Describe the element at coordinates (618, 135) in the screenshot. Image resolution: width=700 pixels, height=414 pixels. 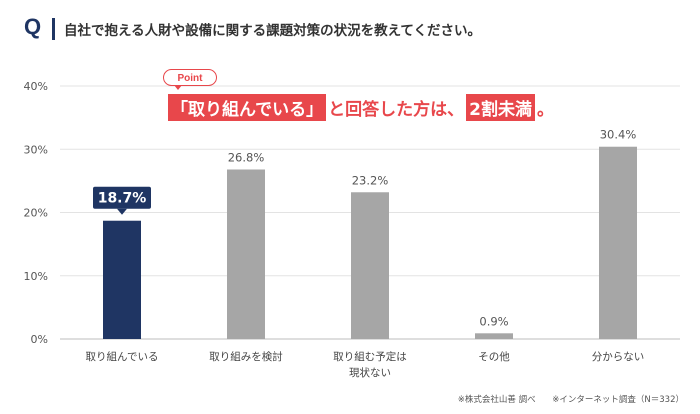
I see `value-label: 30.4%` at that location.